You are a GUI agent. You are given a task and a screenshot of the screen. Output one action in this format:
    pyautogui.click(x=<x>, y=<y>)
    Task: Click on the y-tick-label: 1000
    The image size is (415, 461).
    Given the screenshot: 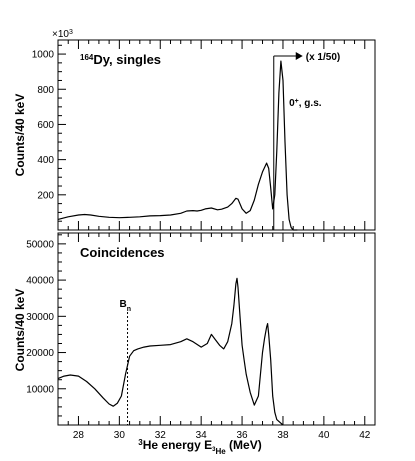 What is the action you would take?
    pyautogui.click(x=43, y=55)
    